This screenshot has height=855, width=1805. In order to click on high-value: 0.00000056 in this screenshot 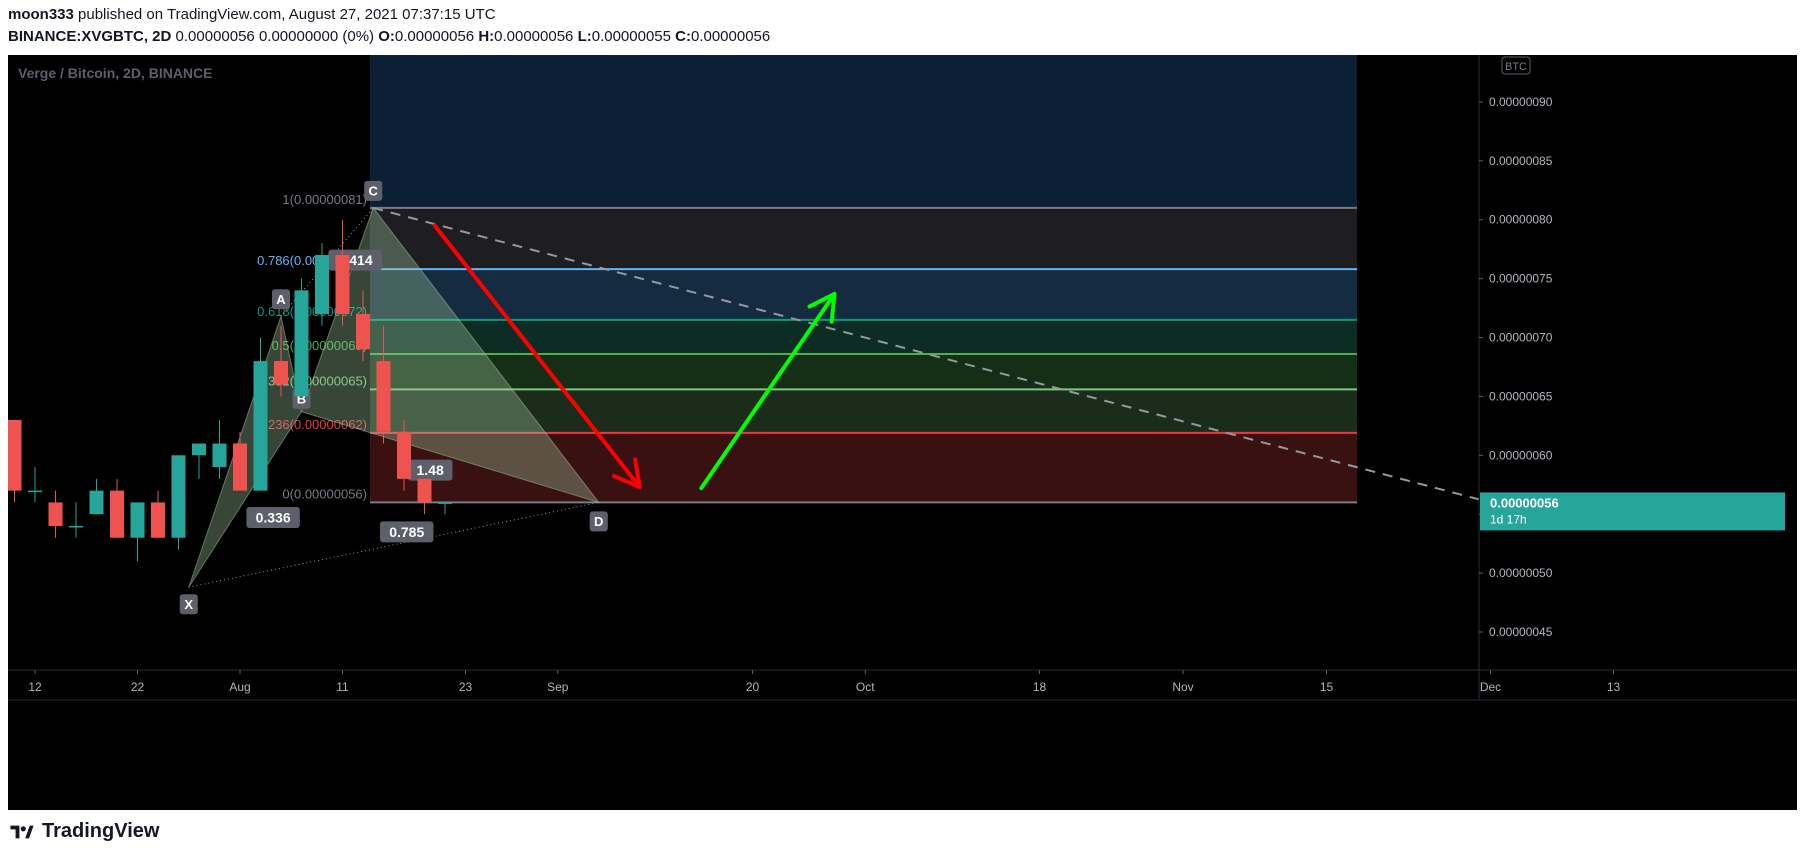, I will do `click(534, 36)`.